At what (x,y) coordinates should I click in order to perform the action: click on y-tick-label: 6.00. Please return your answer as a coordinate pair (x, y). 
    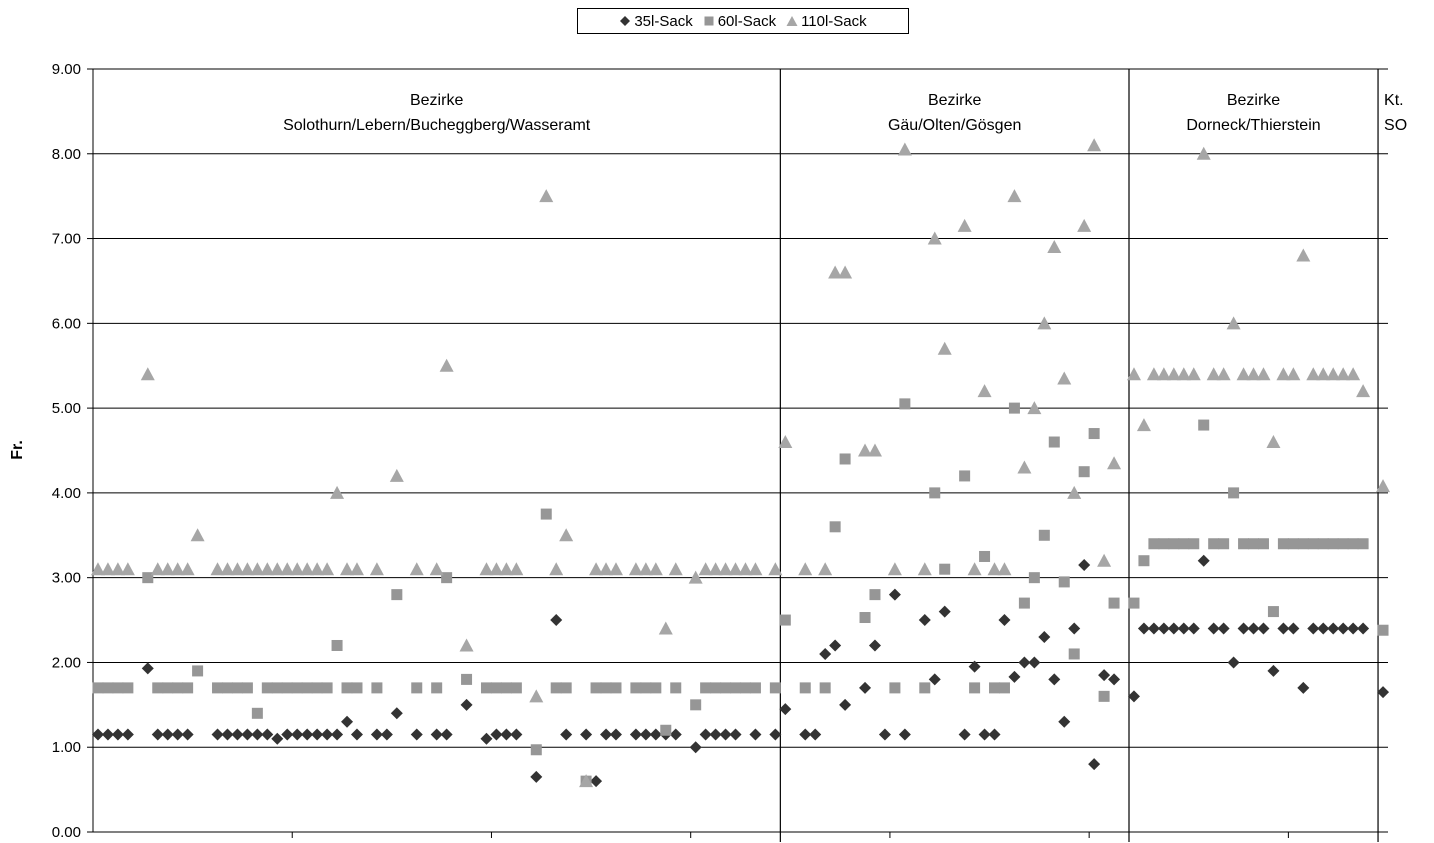
    Looking at the image, I should click on (66, 323).